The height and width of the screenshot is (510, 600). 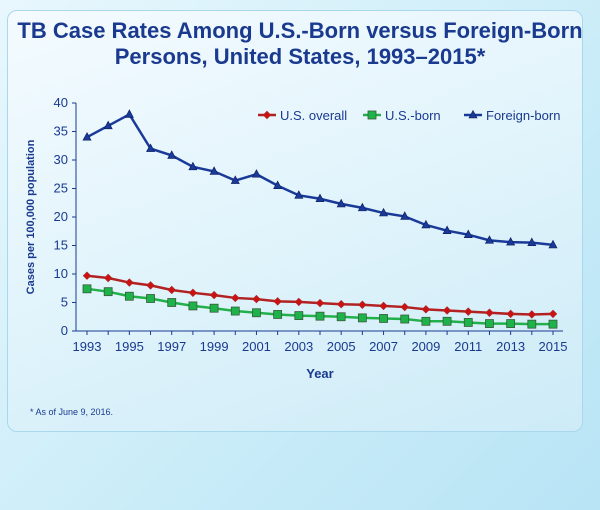 I want to click on y-tick-label: 25, so click(x=61, y=188).